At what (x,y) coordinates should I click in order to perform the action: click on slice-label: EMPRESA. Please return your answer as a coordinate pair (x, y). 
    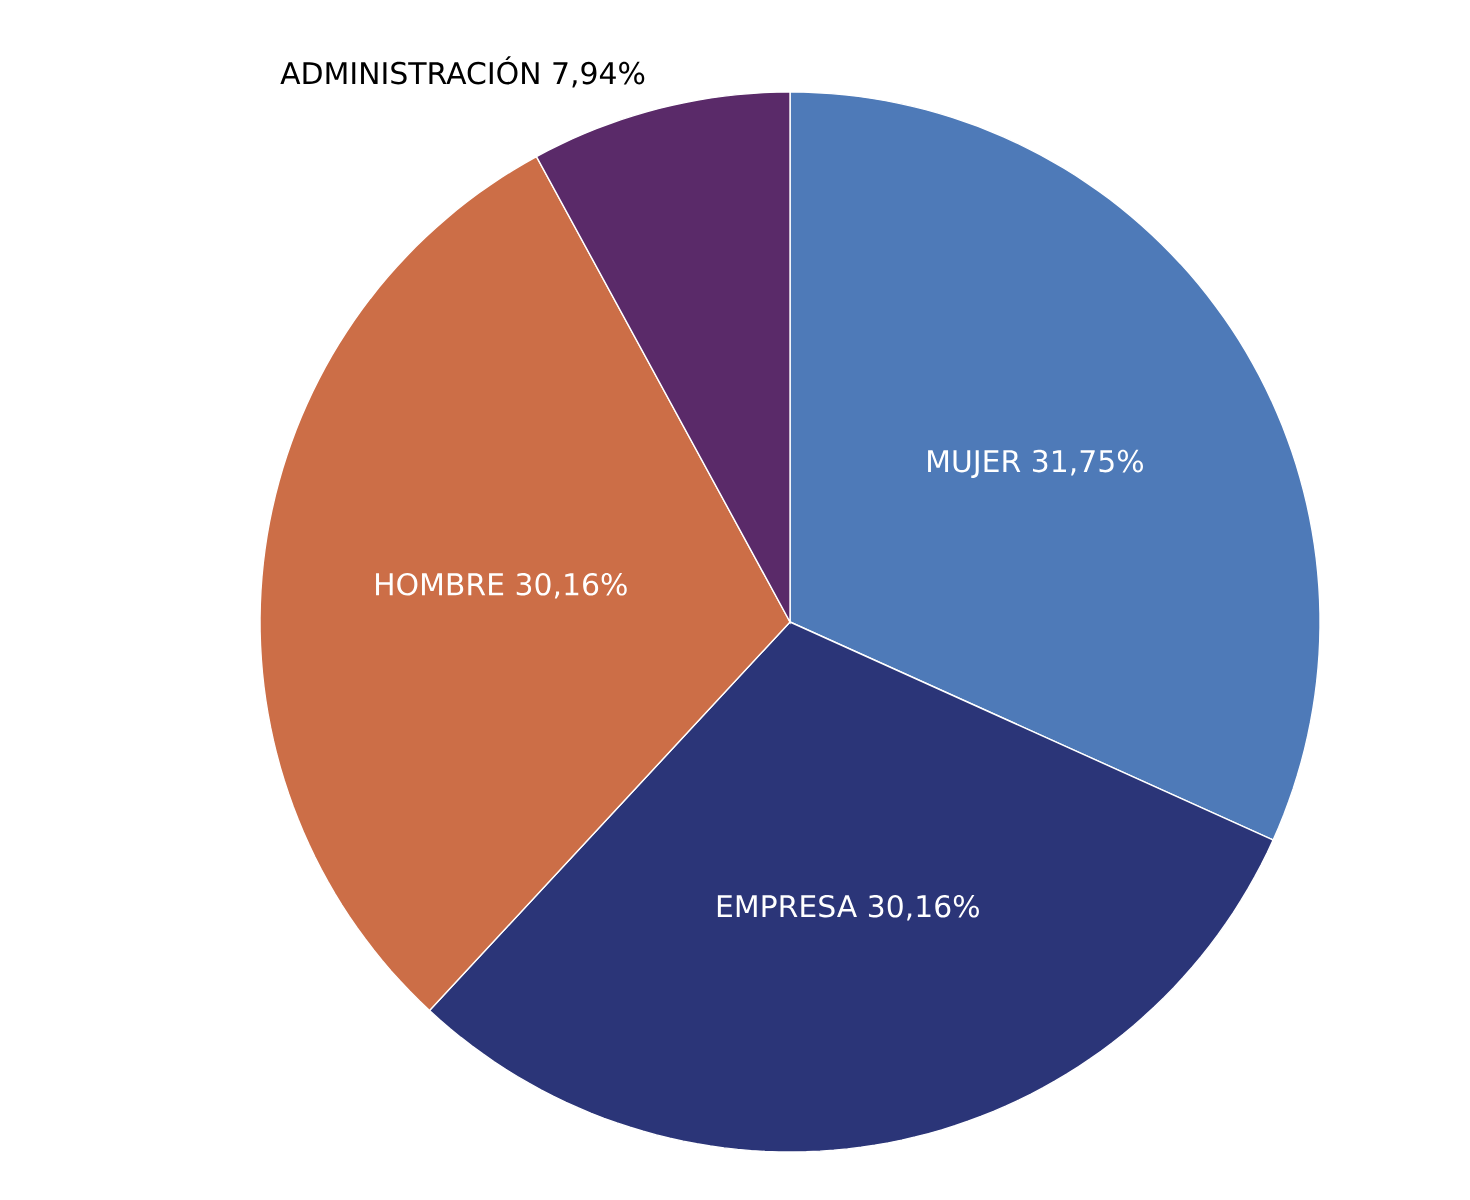
    Looking at the image, I should click on (787, 906).